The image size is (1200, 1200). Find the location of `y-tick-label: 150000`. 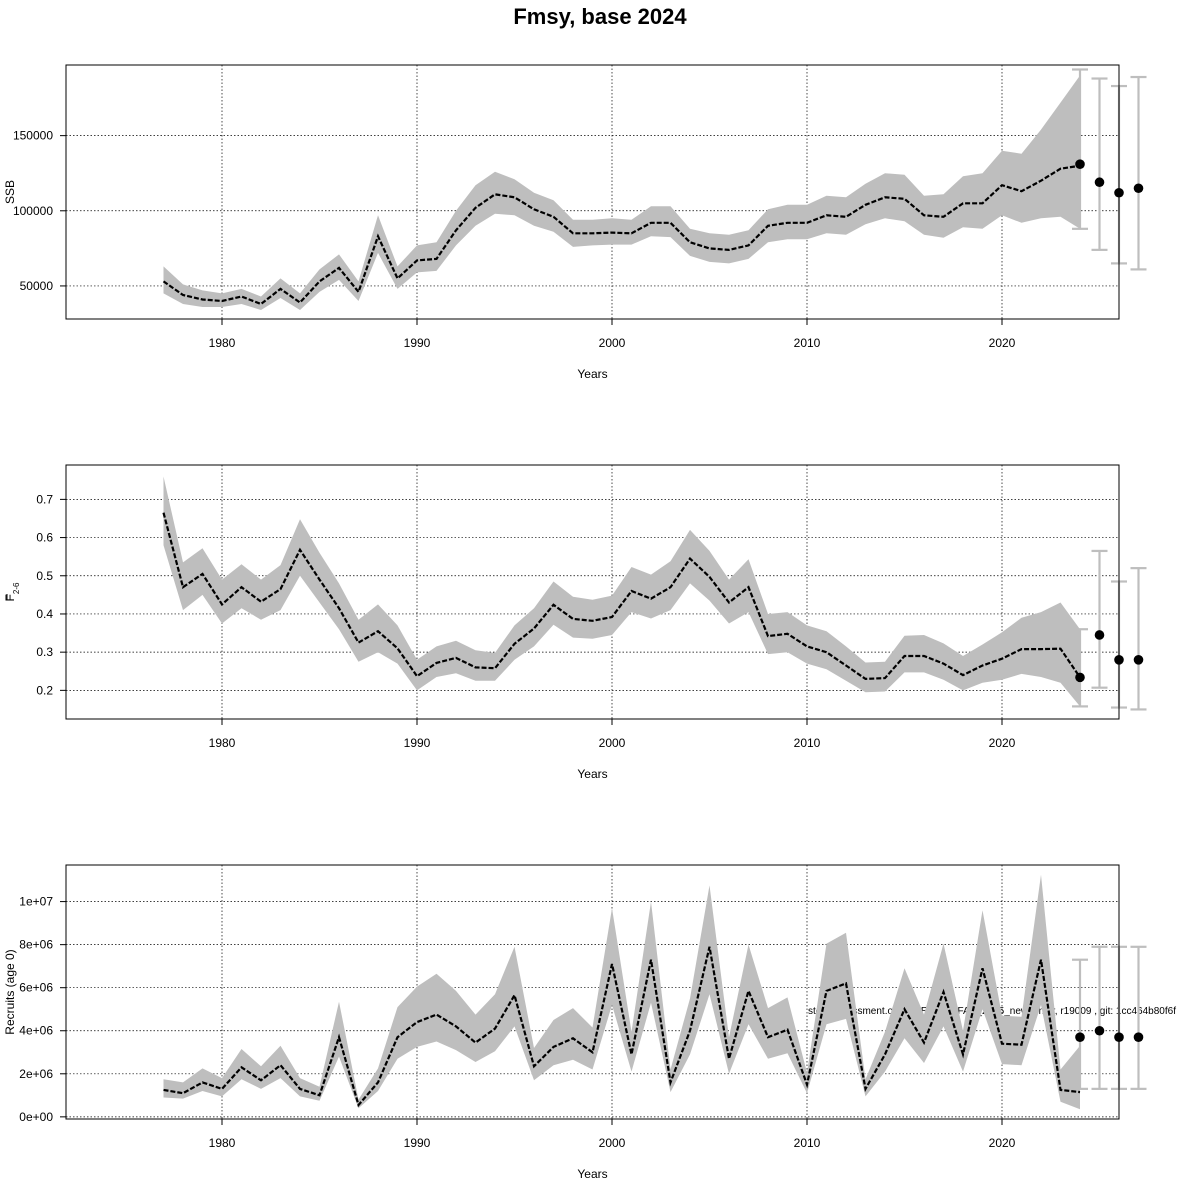

y-tick-label: 150000 is located at coordinates (33, 136).